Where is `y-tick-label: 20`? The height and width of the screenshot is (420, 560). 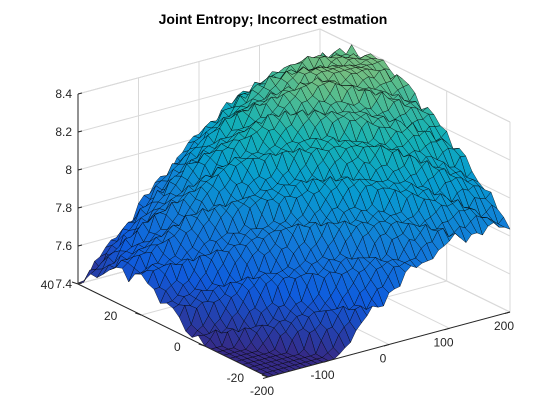
y-tick-label: 20 is located at coordinates (111, 316).